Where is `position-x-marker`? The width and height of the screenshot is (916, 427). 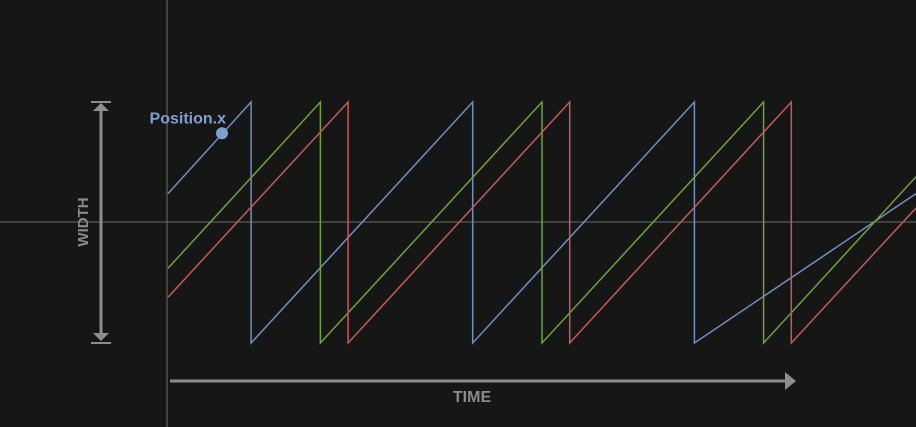
position-x-marker is located at coordinates (222, 133).